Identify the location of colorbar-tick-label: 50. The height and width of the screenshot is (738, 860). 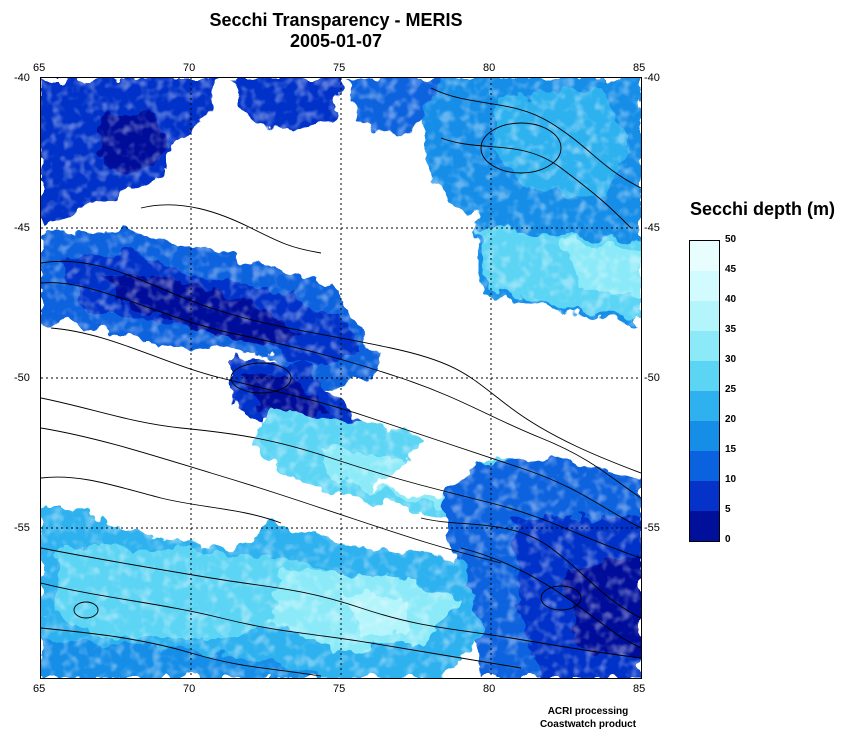
(731, 239).